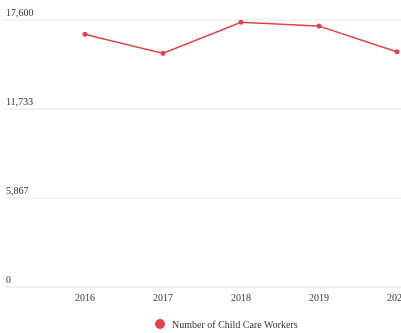  What do you see at coordinates (163, 298) in the screenshot?
I see `x-tick-label: 2017` at bounding box center [163, 298].